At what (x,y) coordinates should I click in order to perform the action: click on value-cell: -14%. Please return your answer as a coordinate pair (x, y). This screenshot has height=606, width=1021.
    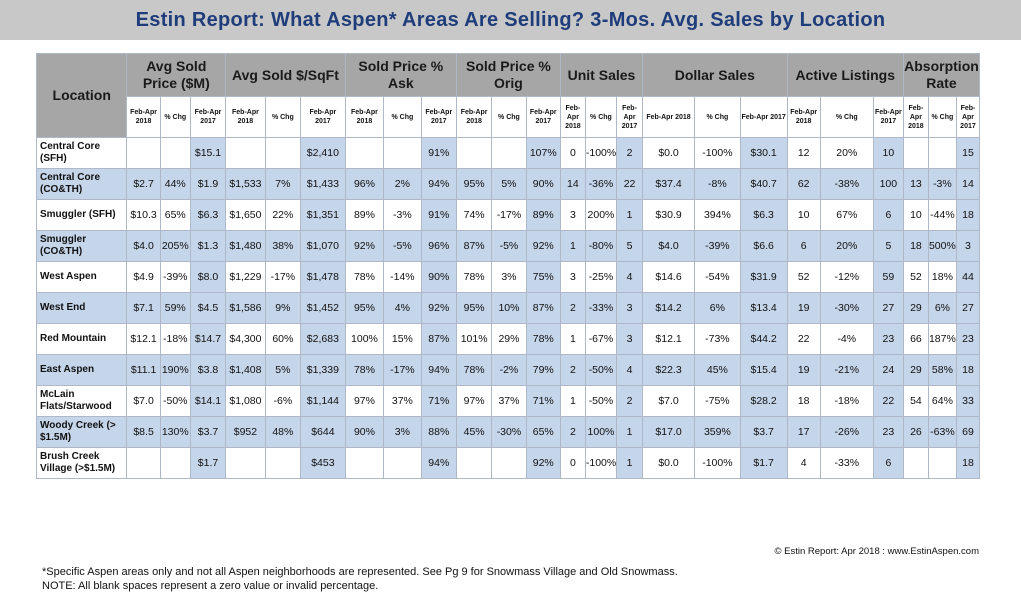
    Looking at the image, I should click on (402, 277).